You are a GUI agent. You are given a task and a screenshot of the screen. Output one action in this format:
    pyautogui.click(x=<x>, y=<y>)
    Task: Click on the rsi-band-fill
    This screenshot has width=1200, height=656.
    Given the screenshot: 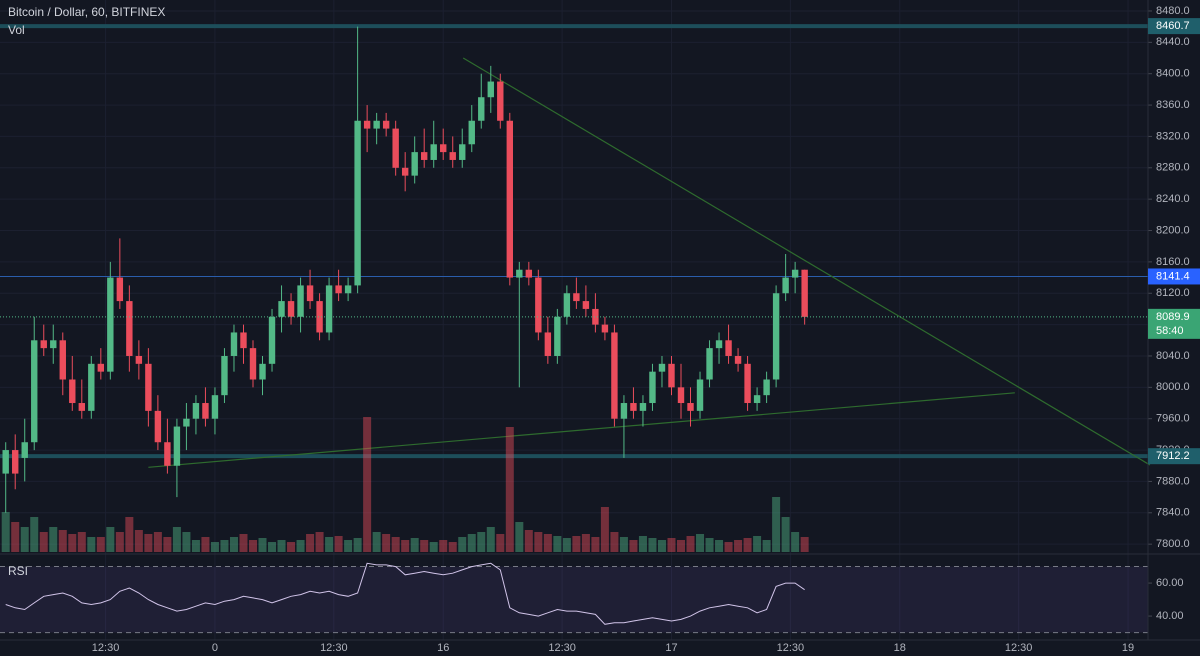 What is the action you would take?
    pyautogui.click(x=574, y=599)
    